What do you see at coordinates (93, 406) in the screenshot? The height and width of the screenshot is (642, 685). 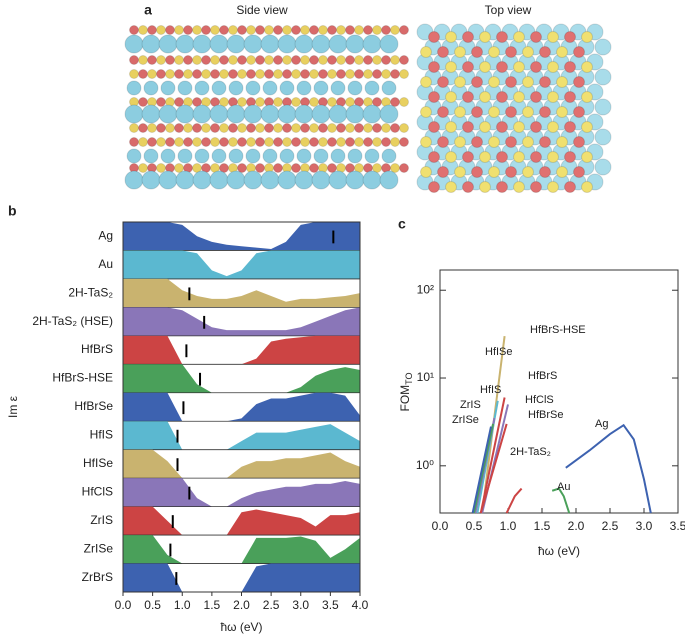 I see `row-label: HfBrSe` at bounding box center [93, 406].